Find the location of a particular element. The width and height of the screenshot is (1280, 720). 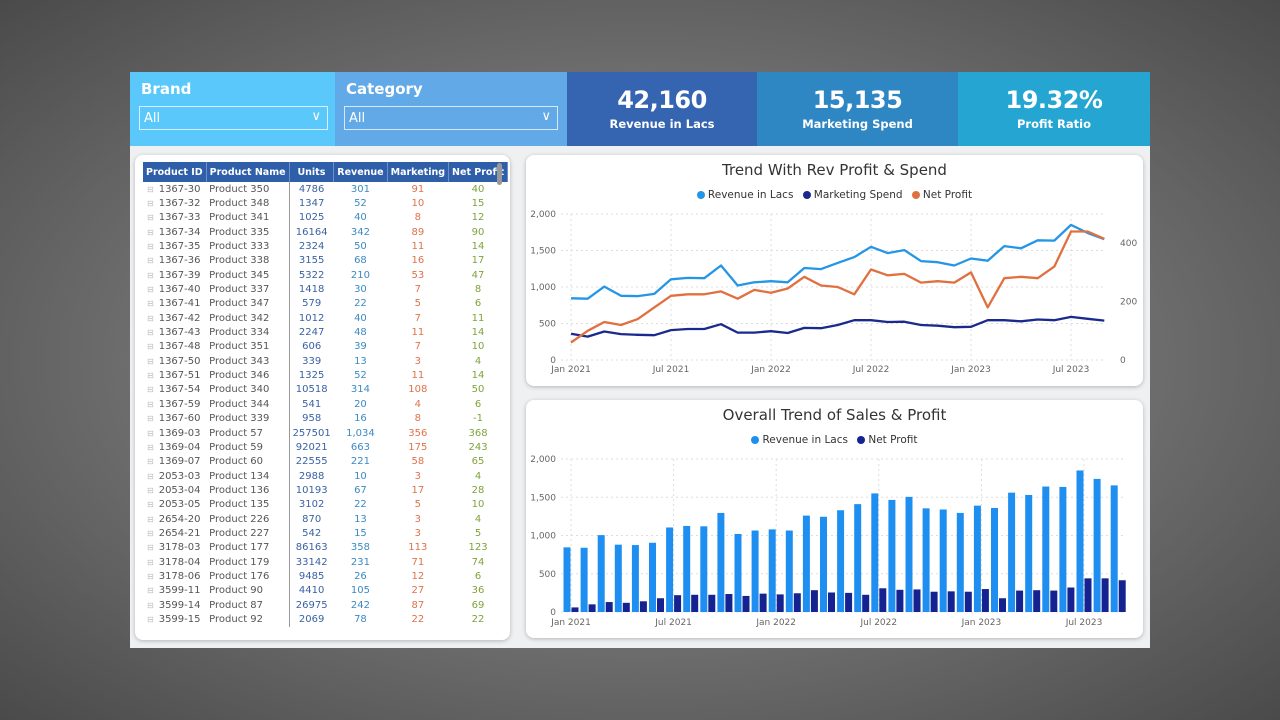

cell-units: 1418 is located at coordinates (311, 289).